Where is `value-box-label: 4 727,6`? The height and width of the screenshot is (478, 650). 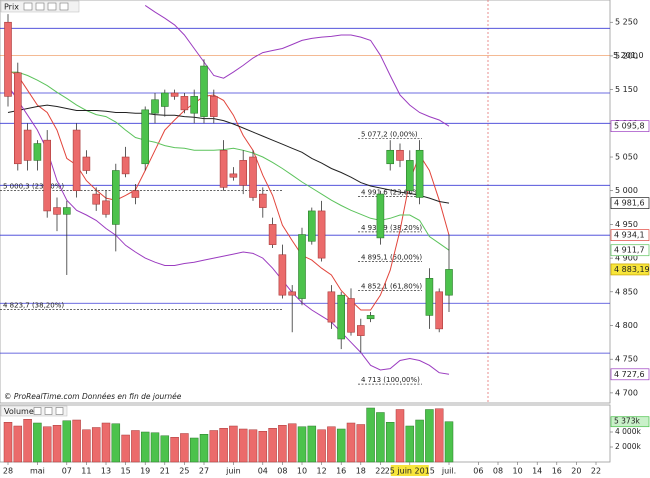
value-box-label: 4 727,6 is located at coordinates (629, 374).